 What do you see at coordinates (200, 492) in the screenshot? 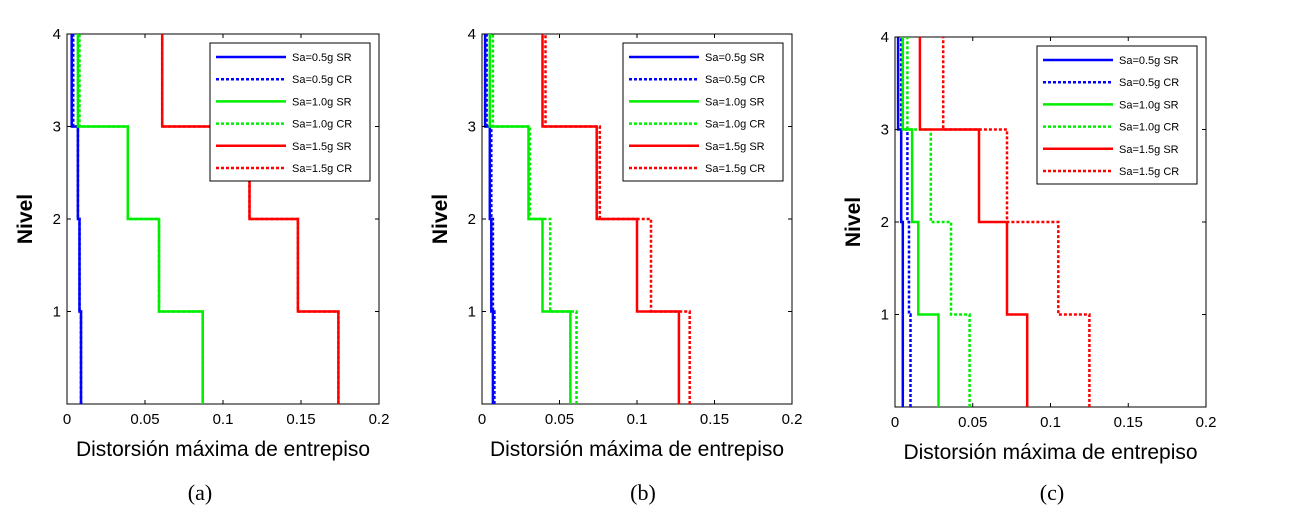
I see `chart-caption: (a)` at bounding box center [200, 492].